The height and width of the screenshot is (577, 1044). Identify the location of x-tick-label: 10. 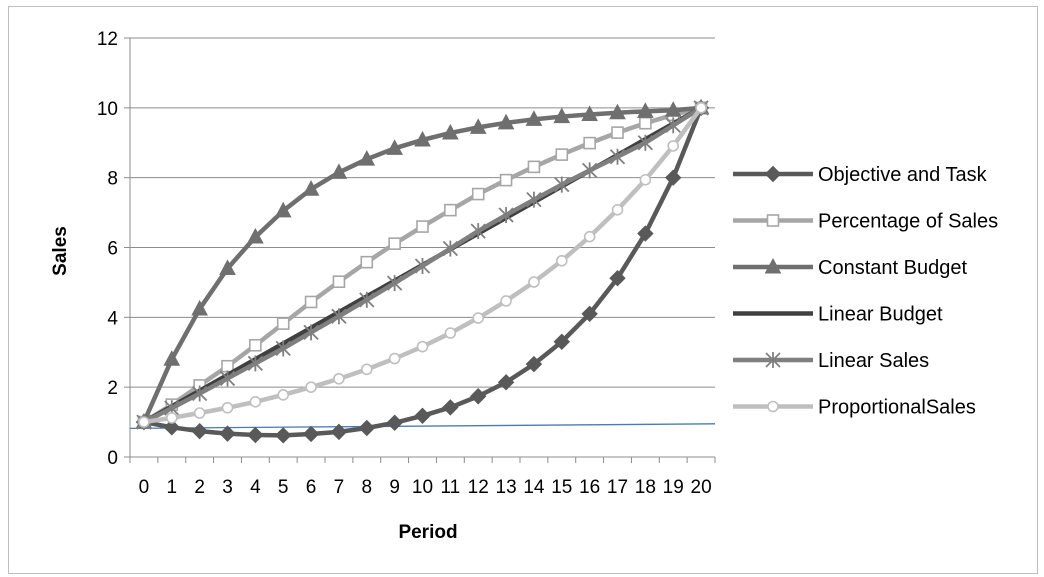
(422, 487).